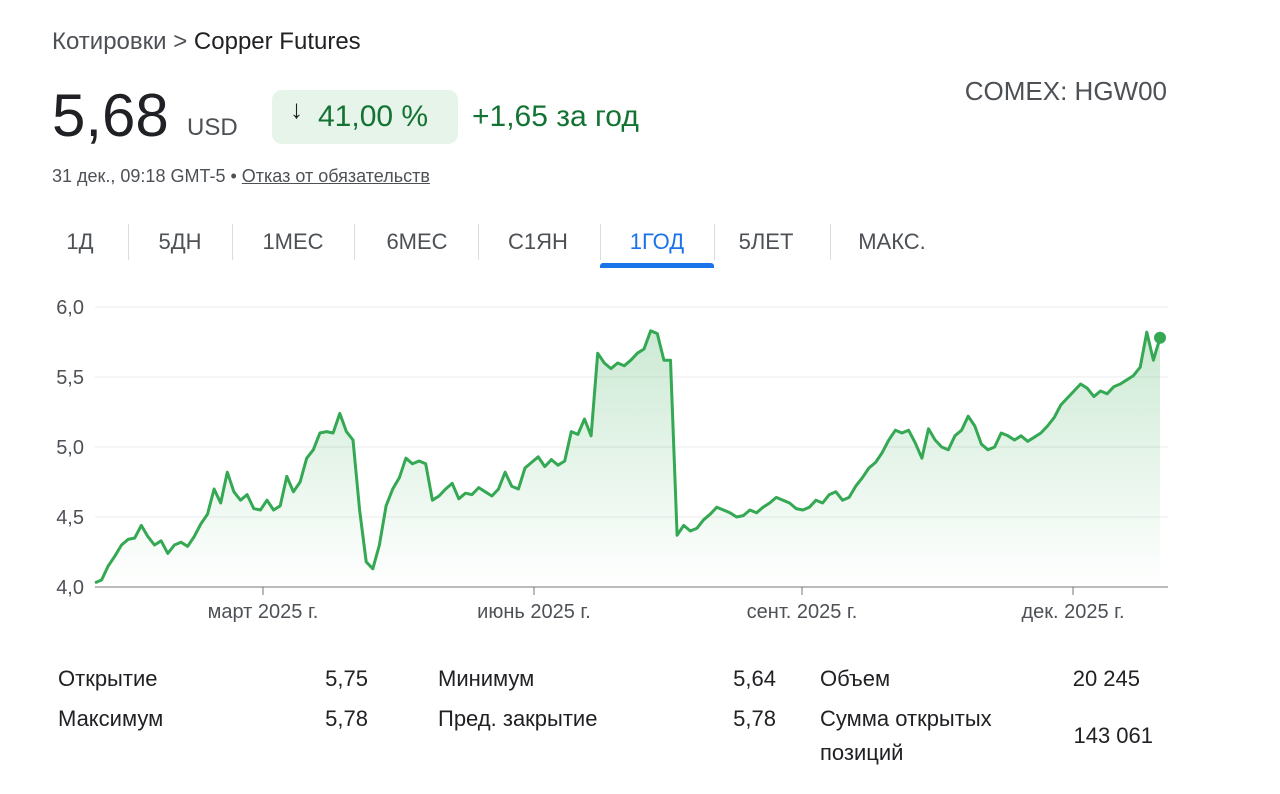  I want to click on y-tick-label: 5,5, so click(70, 378).